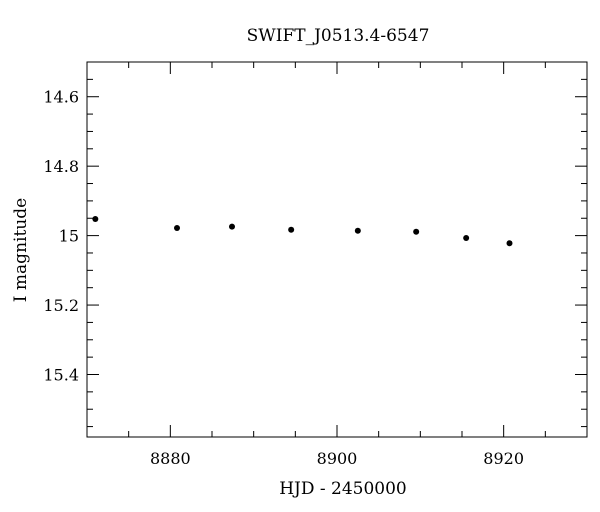 Image resolution: width=600 pixels, height=512 pixels. Describe the element at coordinates (21, 250) in the screenshot. I see `y-axis-title: I magnitude` at that location.